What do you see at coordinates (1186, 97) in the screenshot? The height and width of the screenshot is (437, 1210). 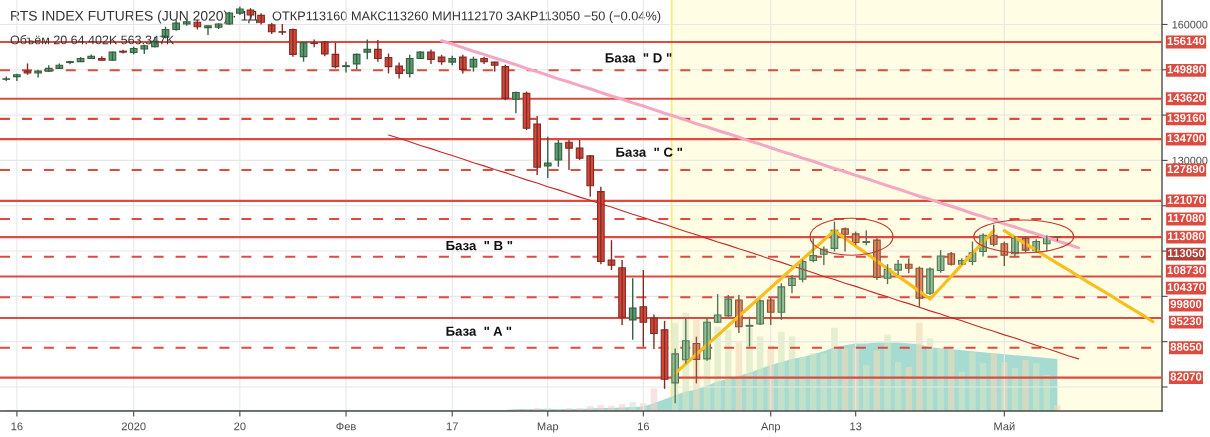 I see `ref-line-label: 143620` at bounding box center [1186, 97].